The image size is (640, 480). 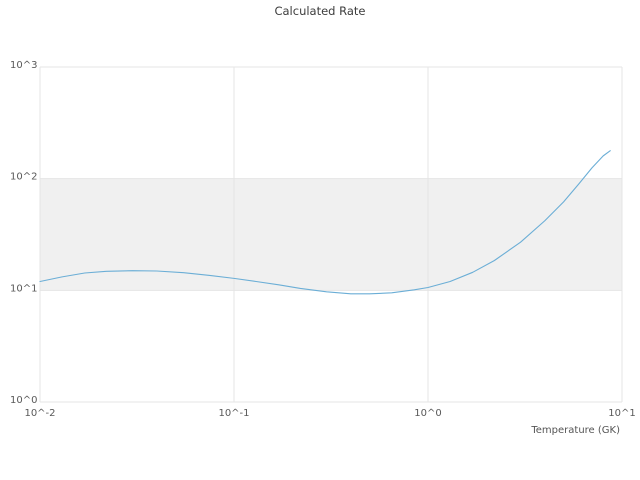 I want to click on chart-title: Calculated Rate, so click(x=320, y=11).